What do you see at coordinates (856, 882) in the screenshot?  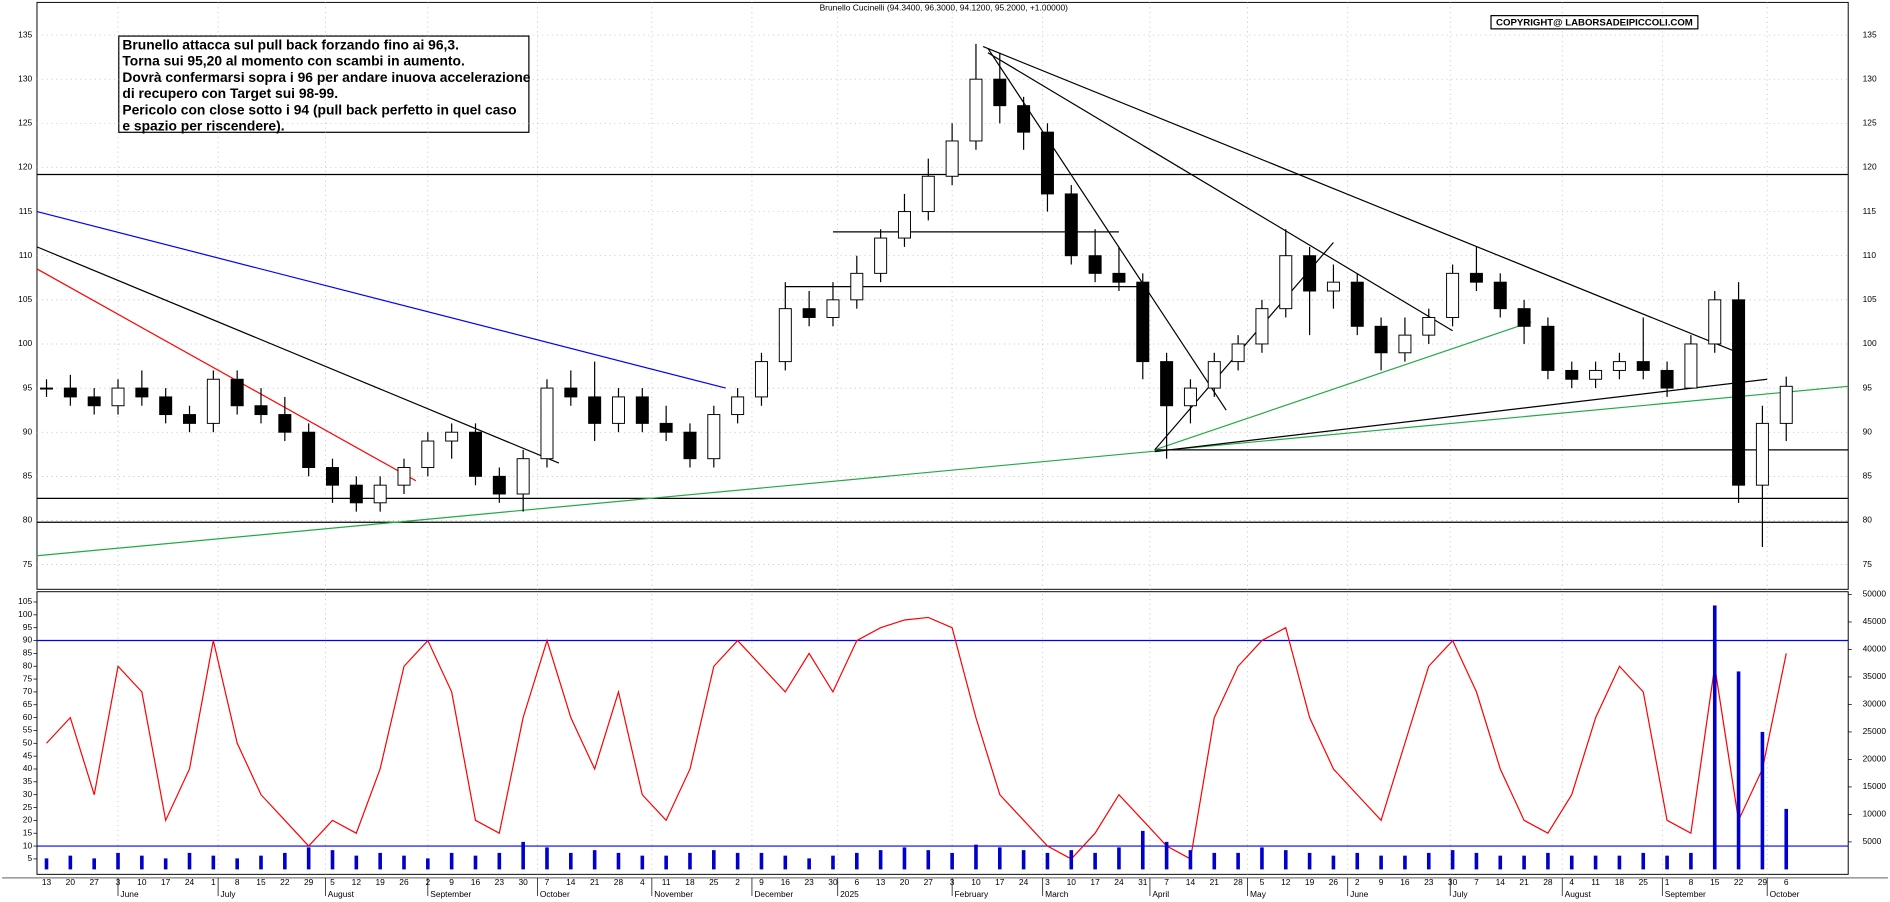 I see `x-day-label: 6` at bounding box center [856, 882].